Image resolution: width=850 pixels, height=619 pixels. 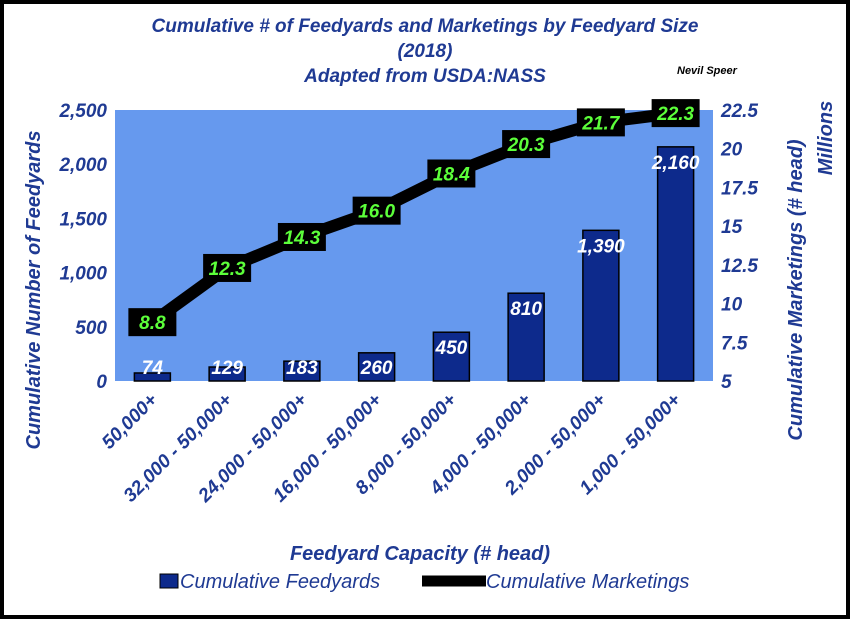 I want to click on x-axis-title: Feedyard Capacity (# head), so click(x=420, y=554).